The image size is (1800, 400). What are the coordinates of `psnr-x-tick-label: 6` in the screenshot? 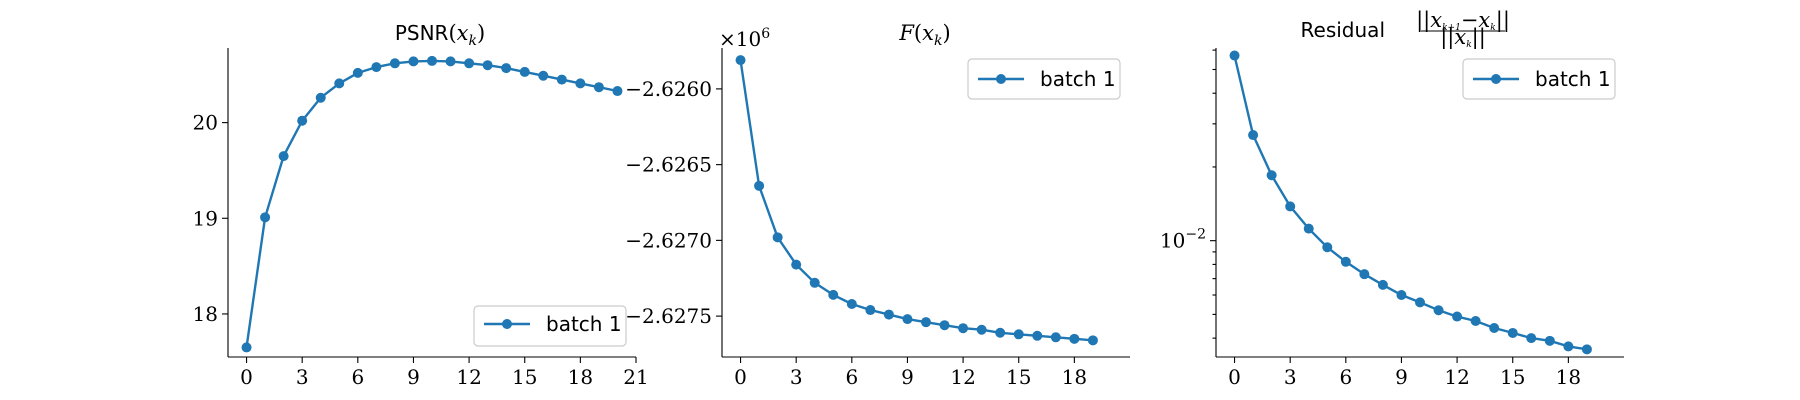 It's located at (357, 377).